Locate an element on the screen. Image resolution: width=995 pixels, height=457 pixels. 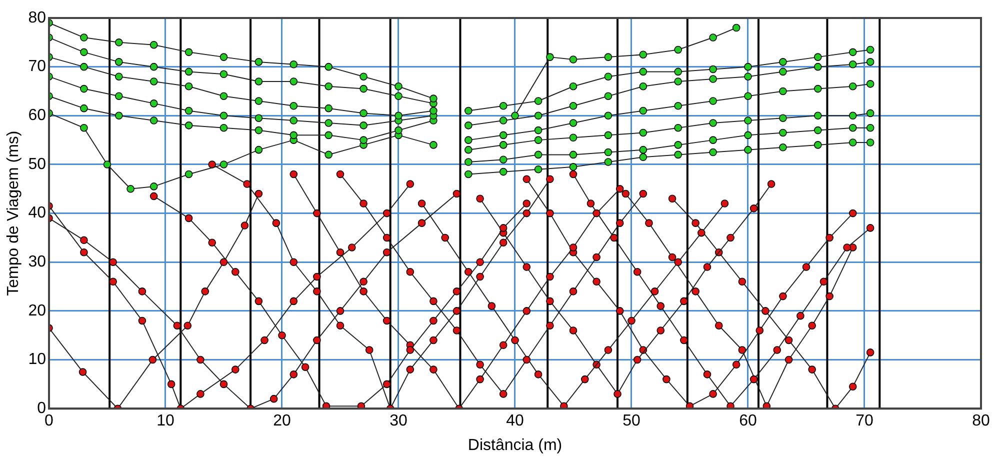
x-axis-title: Distância (m) is located at coordinates (515, 445).